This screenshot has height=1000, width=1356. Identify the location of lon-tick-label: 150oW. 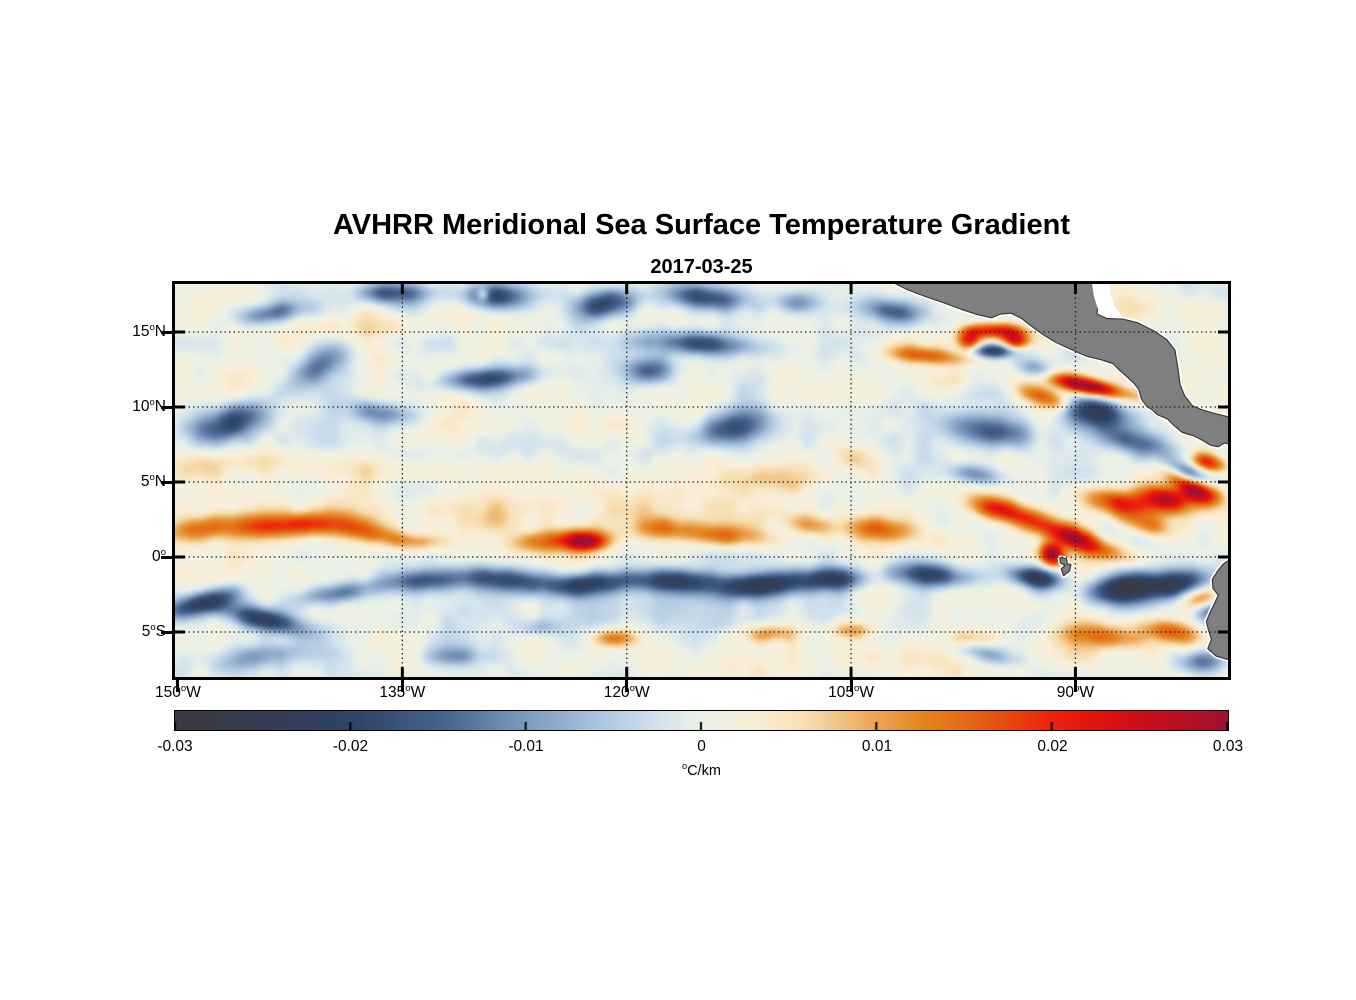
(178, 693).